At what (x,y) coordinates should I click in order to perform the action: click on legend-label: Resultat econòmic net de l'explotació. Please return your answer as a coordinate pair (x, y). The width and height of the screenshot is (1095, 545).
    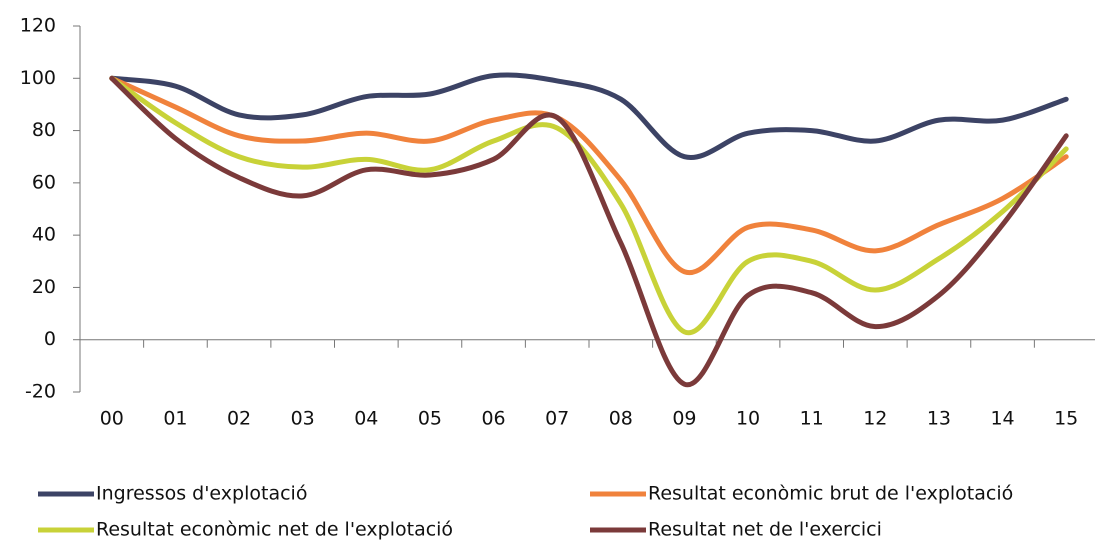
    Looking at the image, I should click on (274, 530).